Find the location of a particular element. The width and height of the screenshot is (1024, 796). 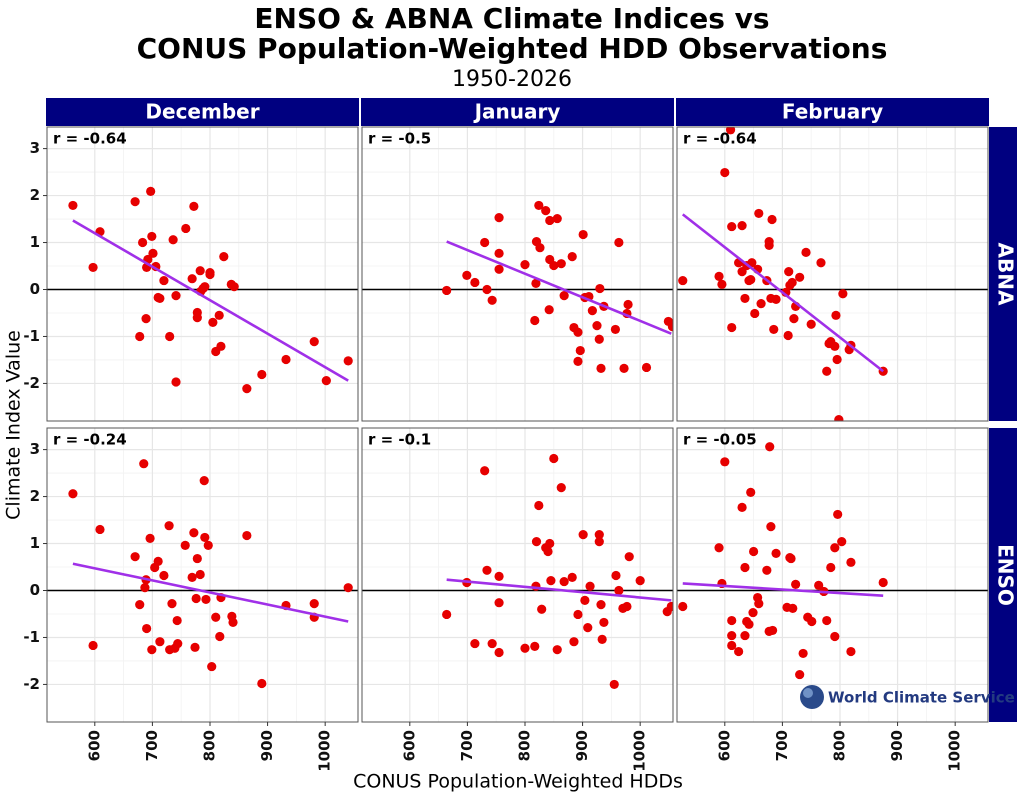

panel-background is located at coordinates (832, 575).